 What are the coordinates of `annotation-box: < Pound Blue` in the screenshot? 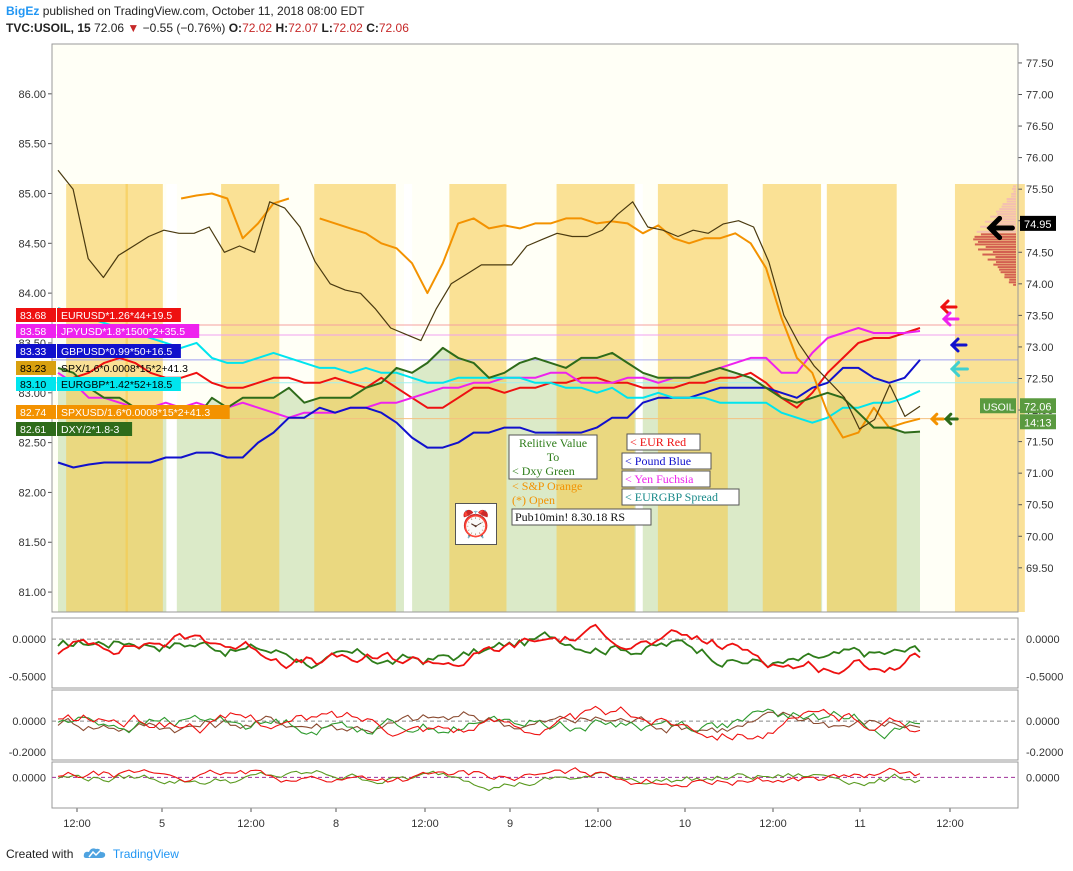 It's located at (666, 461).